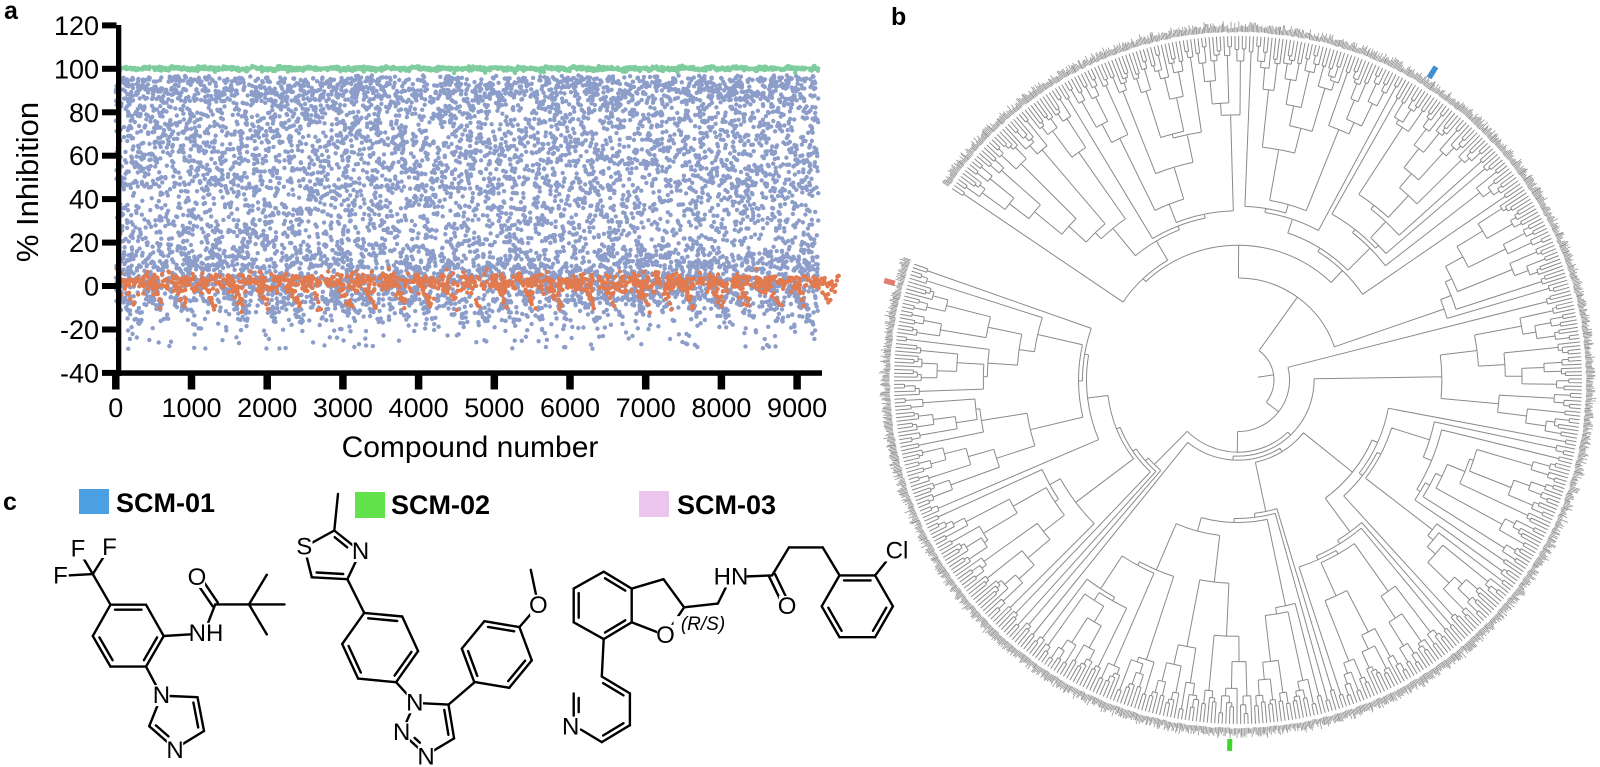 This screenshot has height=767, width=1600. Describe the element at coordinates (731, 577) in the screenshot. I see `svg-text: HN` at that location.